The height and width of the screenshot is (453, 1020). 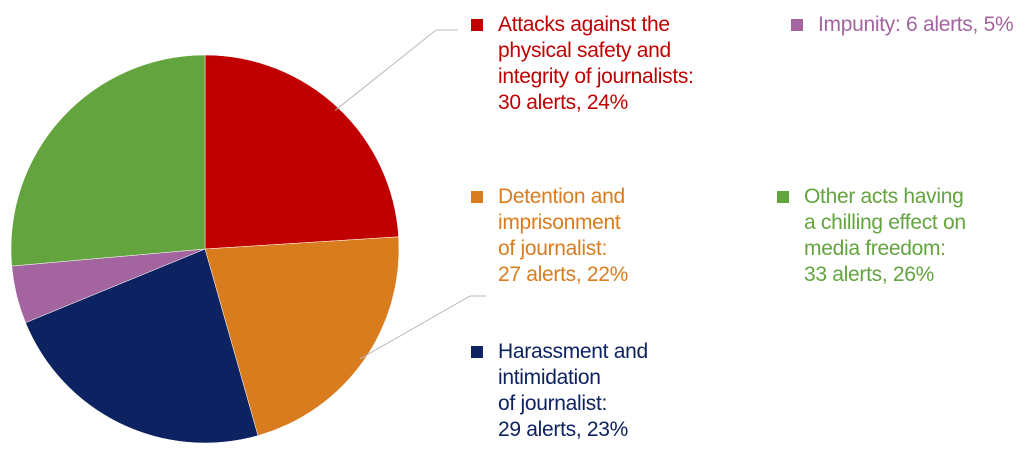 I want to click on leader-line-attacks, so click(x=396, y=70).